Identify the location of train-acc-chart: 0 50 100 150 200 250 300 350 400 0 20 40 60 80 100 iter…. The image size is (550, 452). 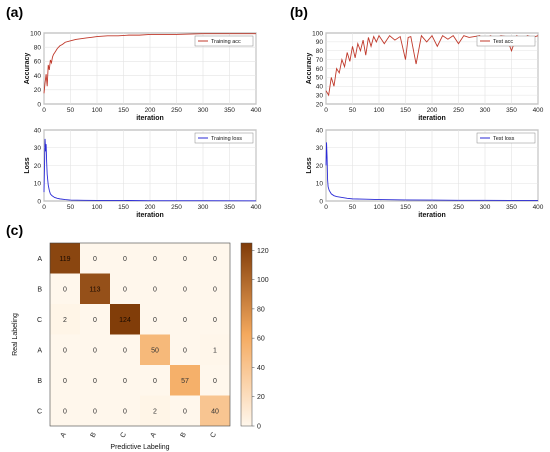
(143, 76).